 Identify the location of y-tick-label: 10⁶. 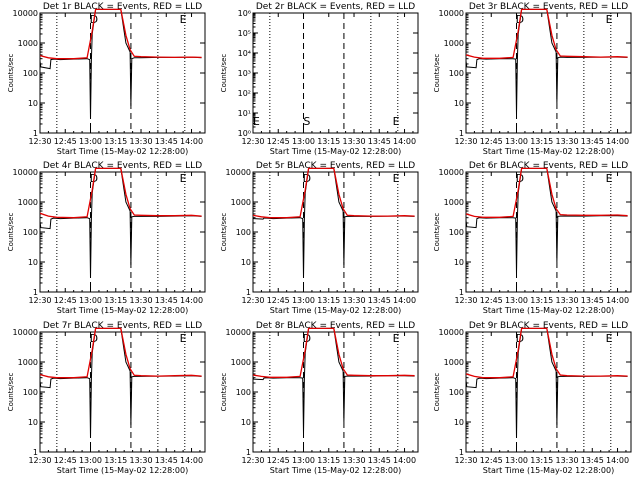
(244, 13).